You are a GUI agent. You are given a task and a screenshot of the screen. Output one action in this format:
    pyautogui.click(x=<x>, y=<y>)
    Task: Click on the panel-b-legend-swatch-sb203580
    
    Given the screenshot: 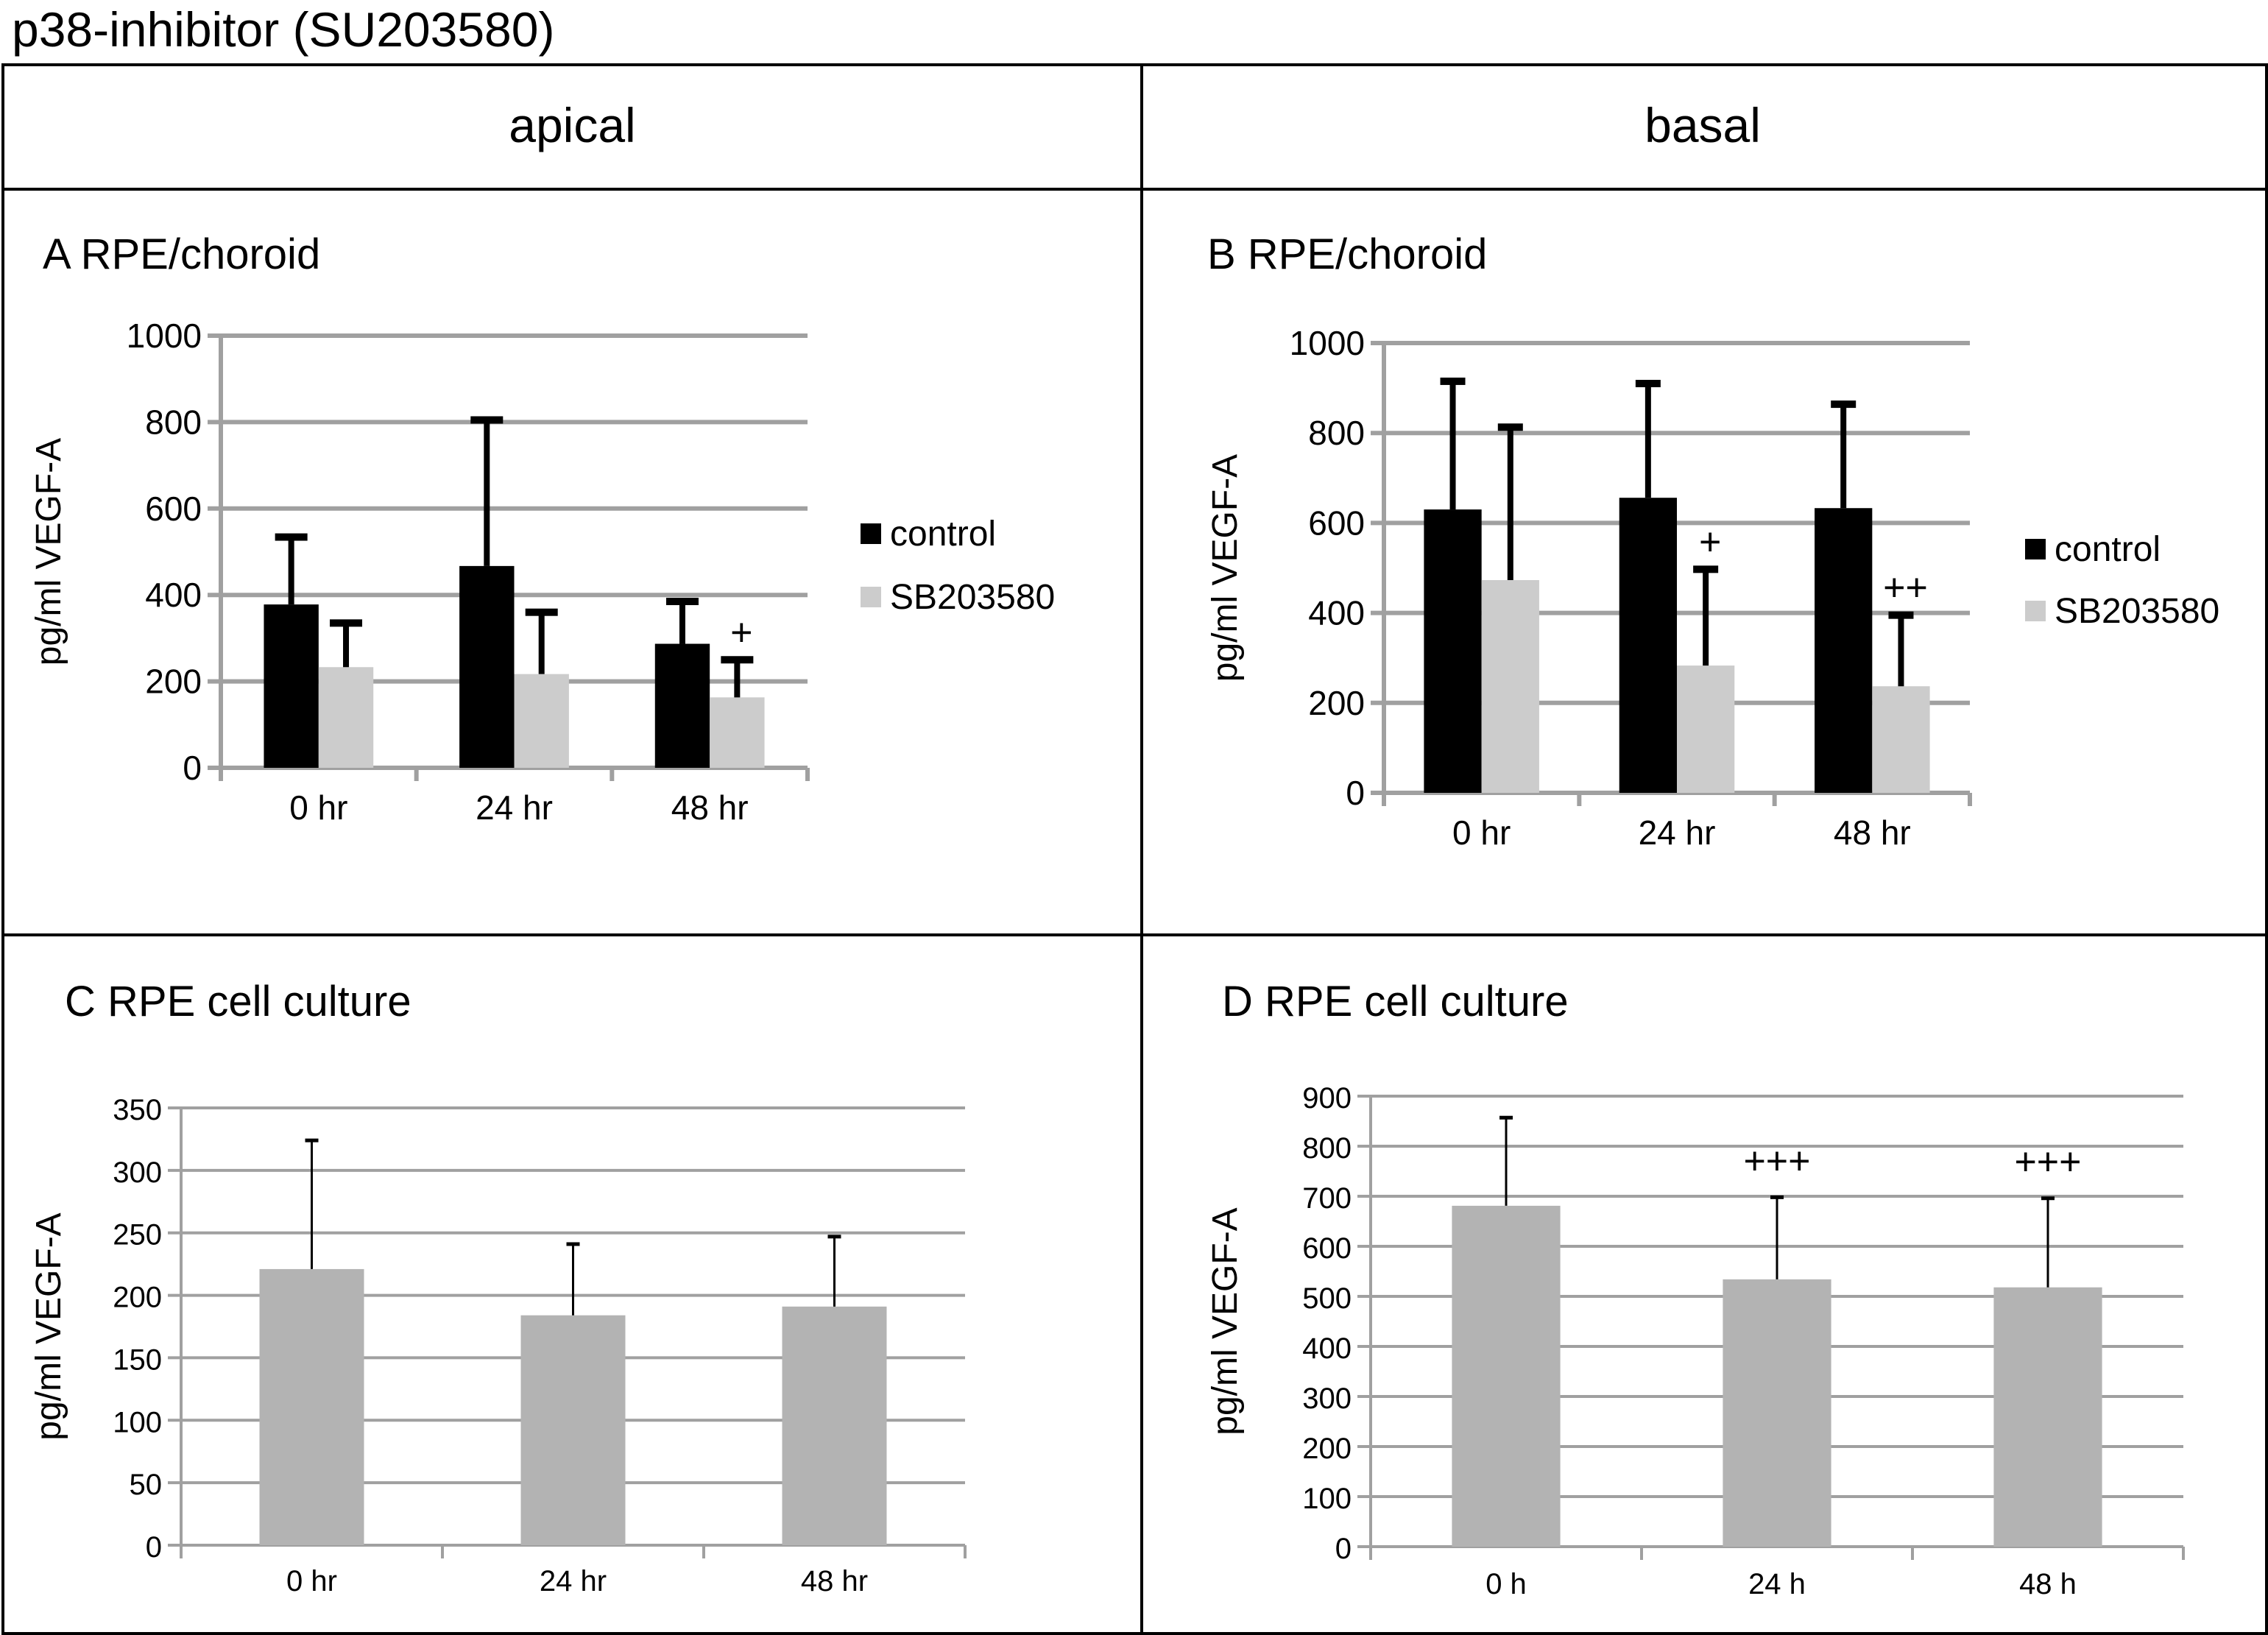 What is the action you would take?
    pyautogui.click(x=2035, y=611)
    